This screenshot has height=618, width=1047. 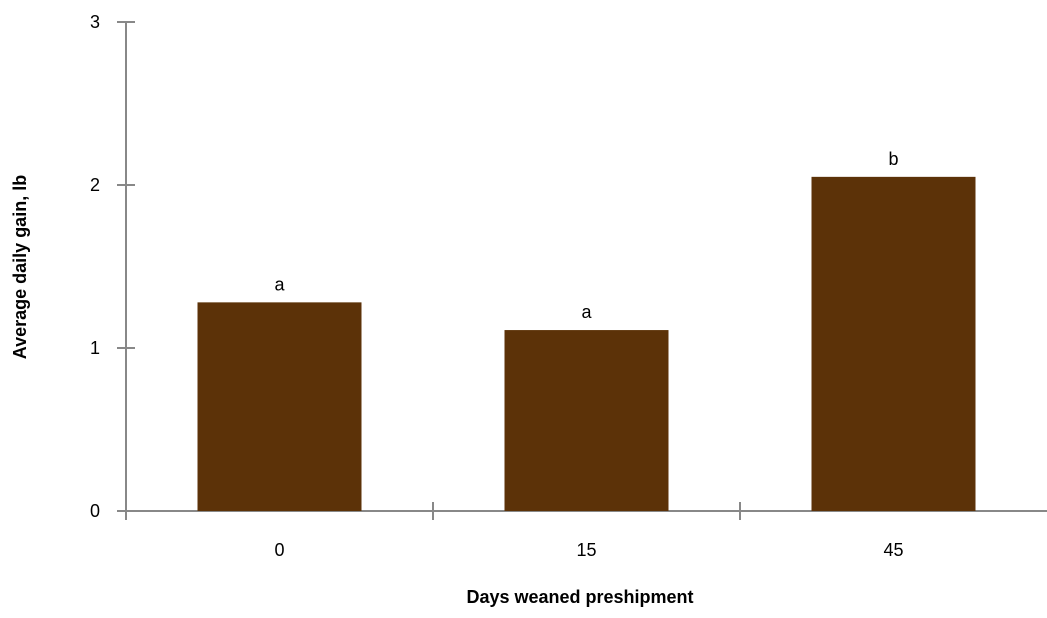 I want to click on x-axis-title: Days weaned preshipment, so click(x=579, y=597).